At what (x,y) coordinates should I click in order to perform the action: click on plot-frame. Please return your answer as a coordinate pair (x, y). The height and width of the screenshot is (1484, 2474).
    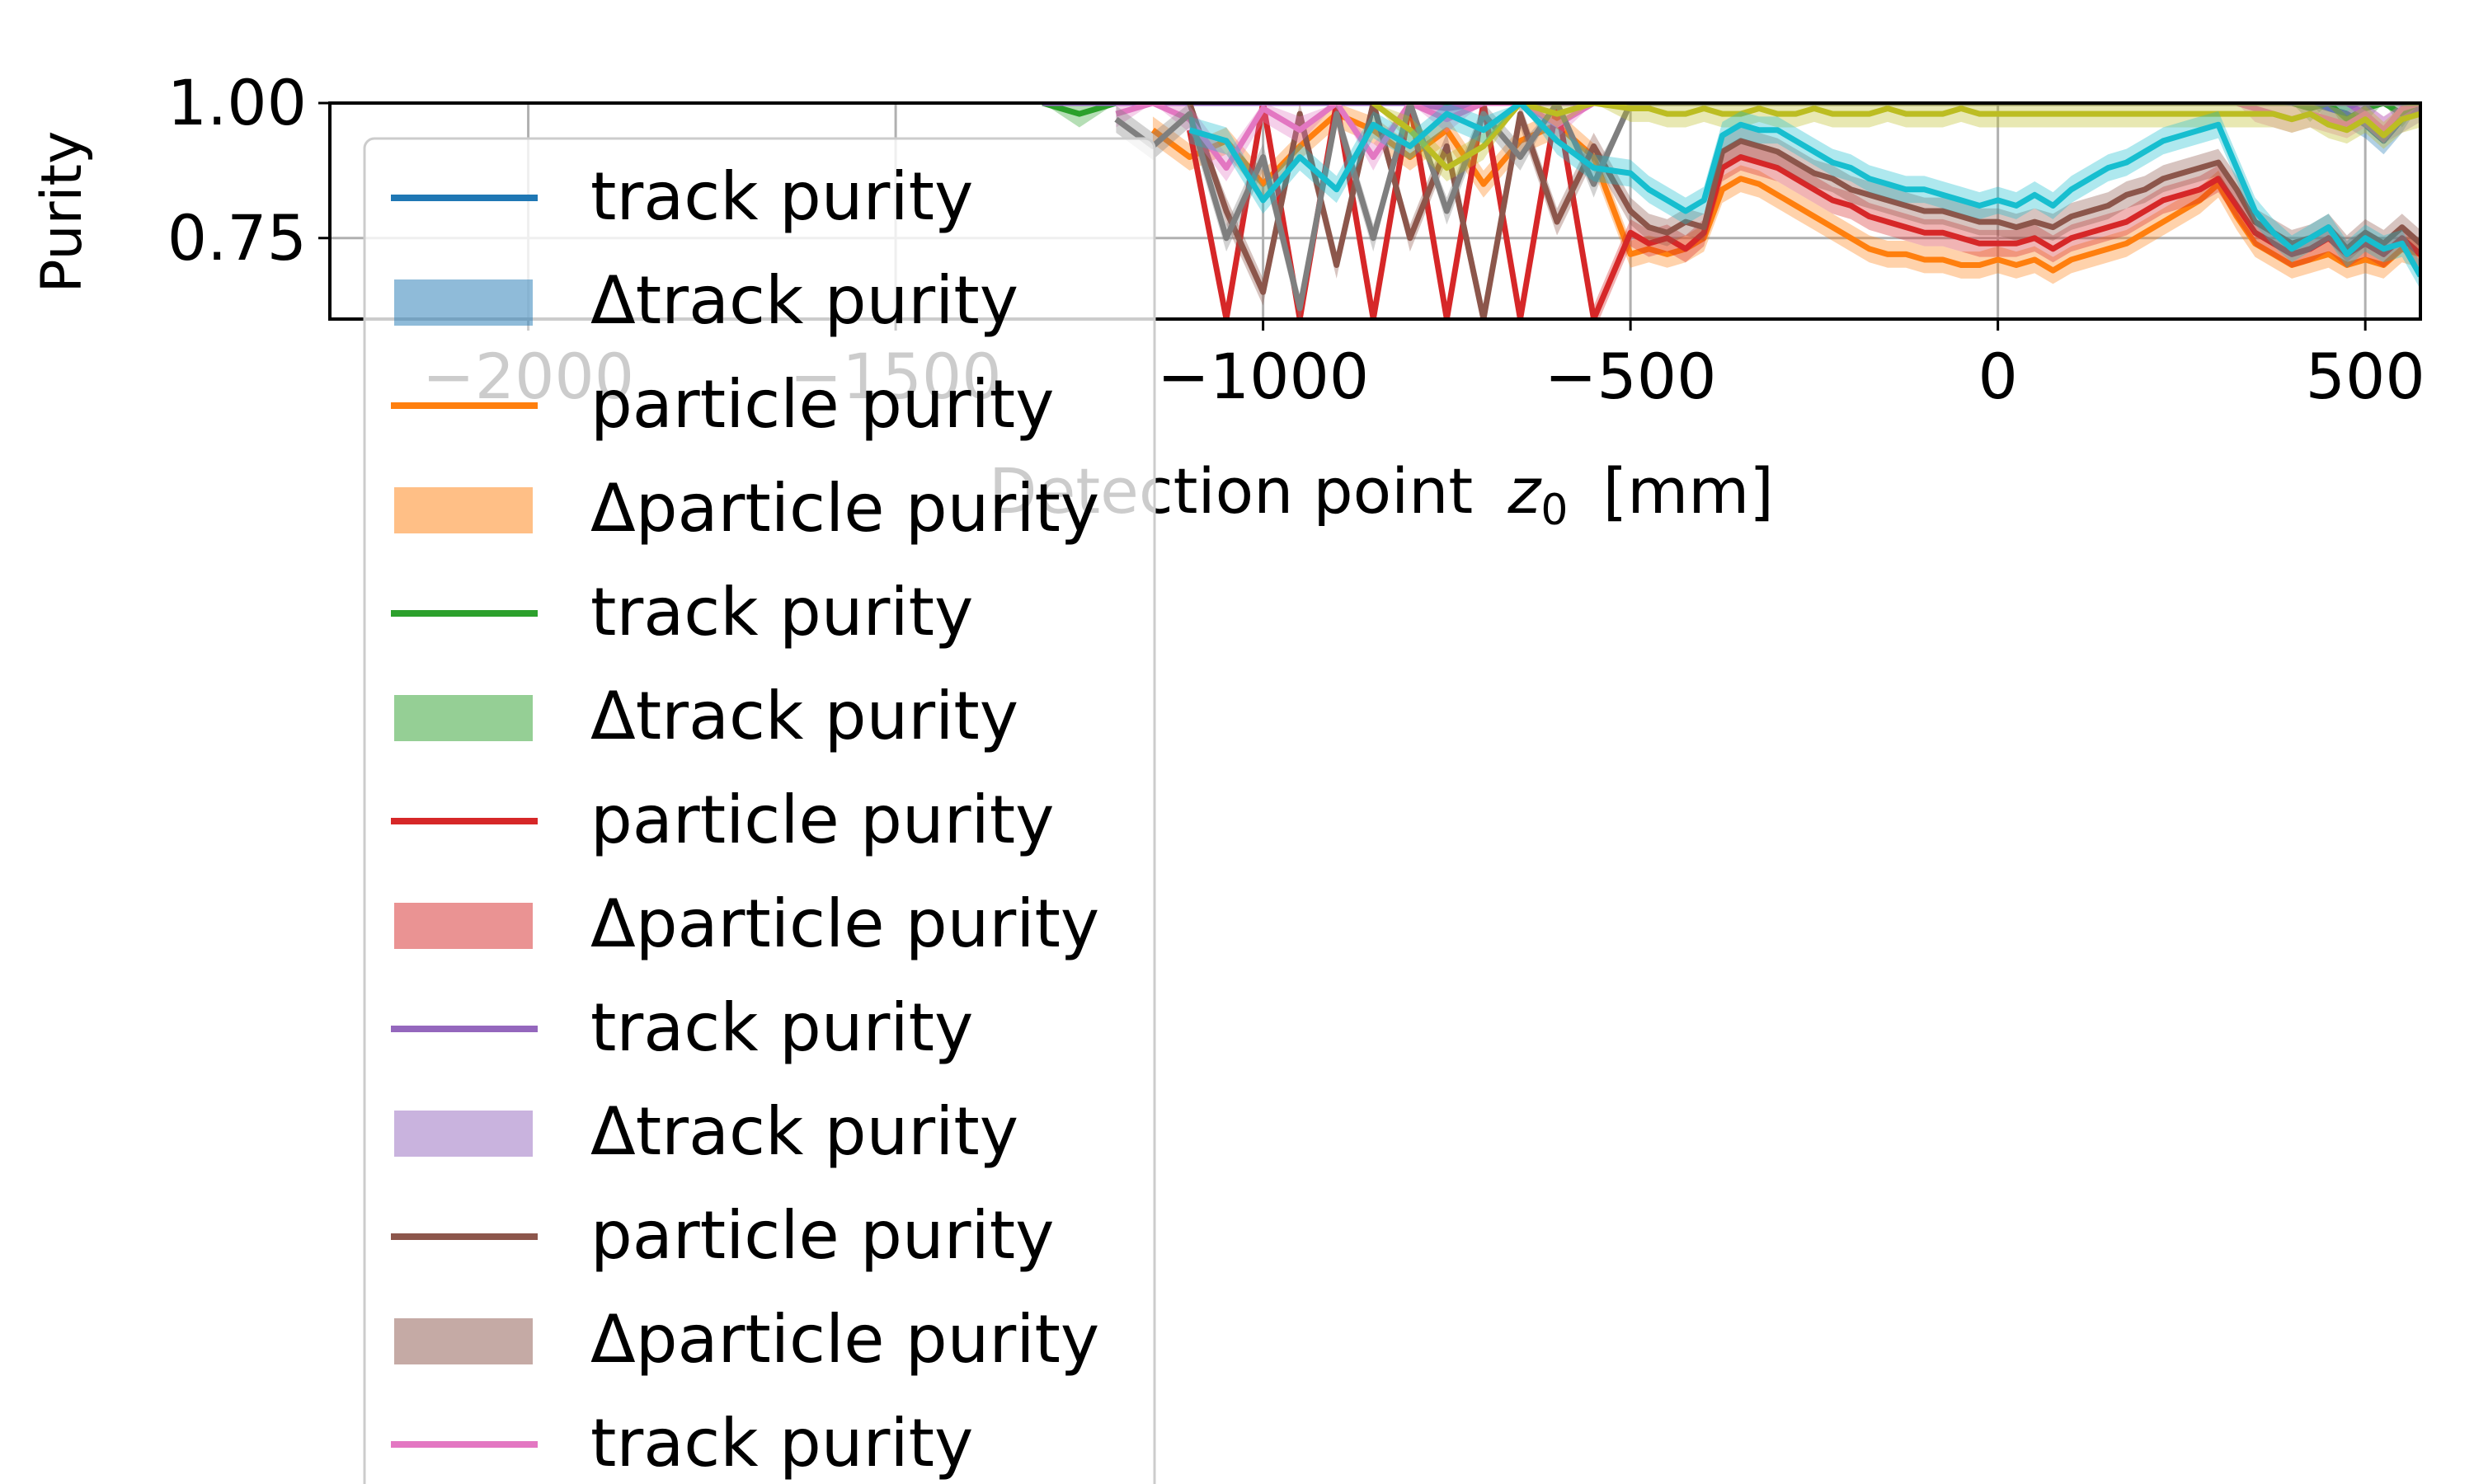
    Looking at the image, I should click on (1375, 211).